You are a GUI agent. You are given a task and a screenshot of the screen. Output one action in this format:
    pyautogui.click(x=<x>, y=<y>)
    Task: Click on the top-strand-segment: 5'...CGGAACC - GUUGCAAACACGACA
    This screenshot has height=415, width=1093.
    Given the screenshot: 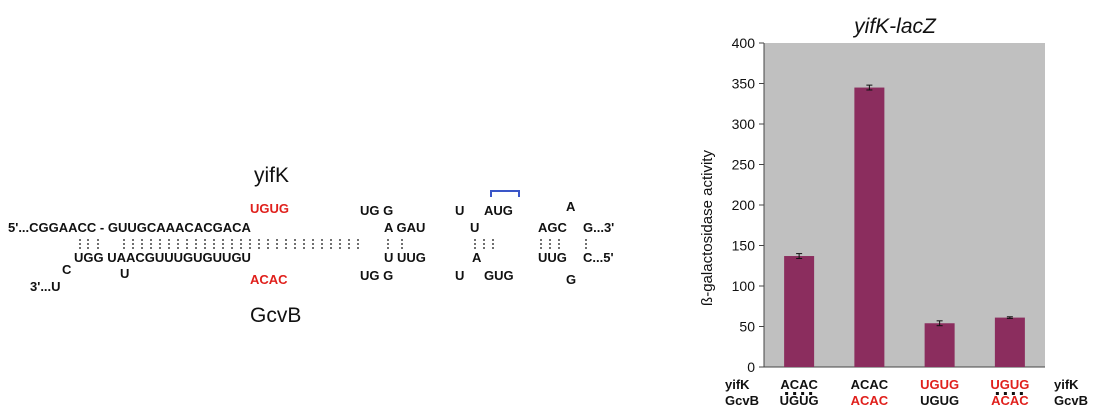 What is the action you would take?
    pyautogui.click(x=129, y=227)
    